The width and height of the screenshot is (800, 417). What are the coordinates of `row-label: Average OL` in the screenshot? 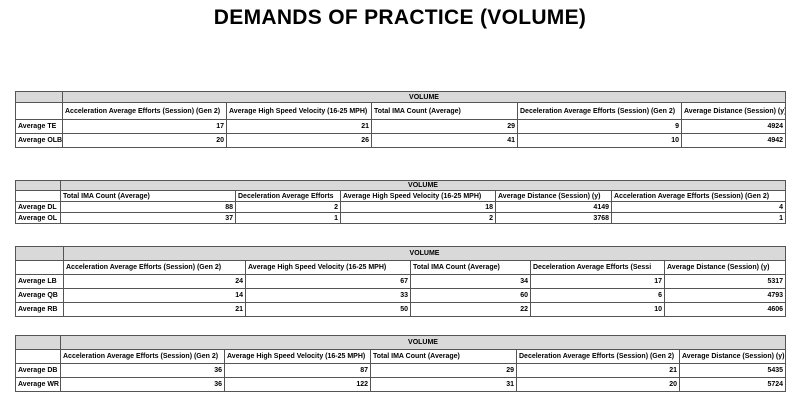 It's located at (38, 218).